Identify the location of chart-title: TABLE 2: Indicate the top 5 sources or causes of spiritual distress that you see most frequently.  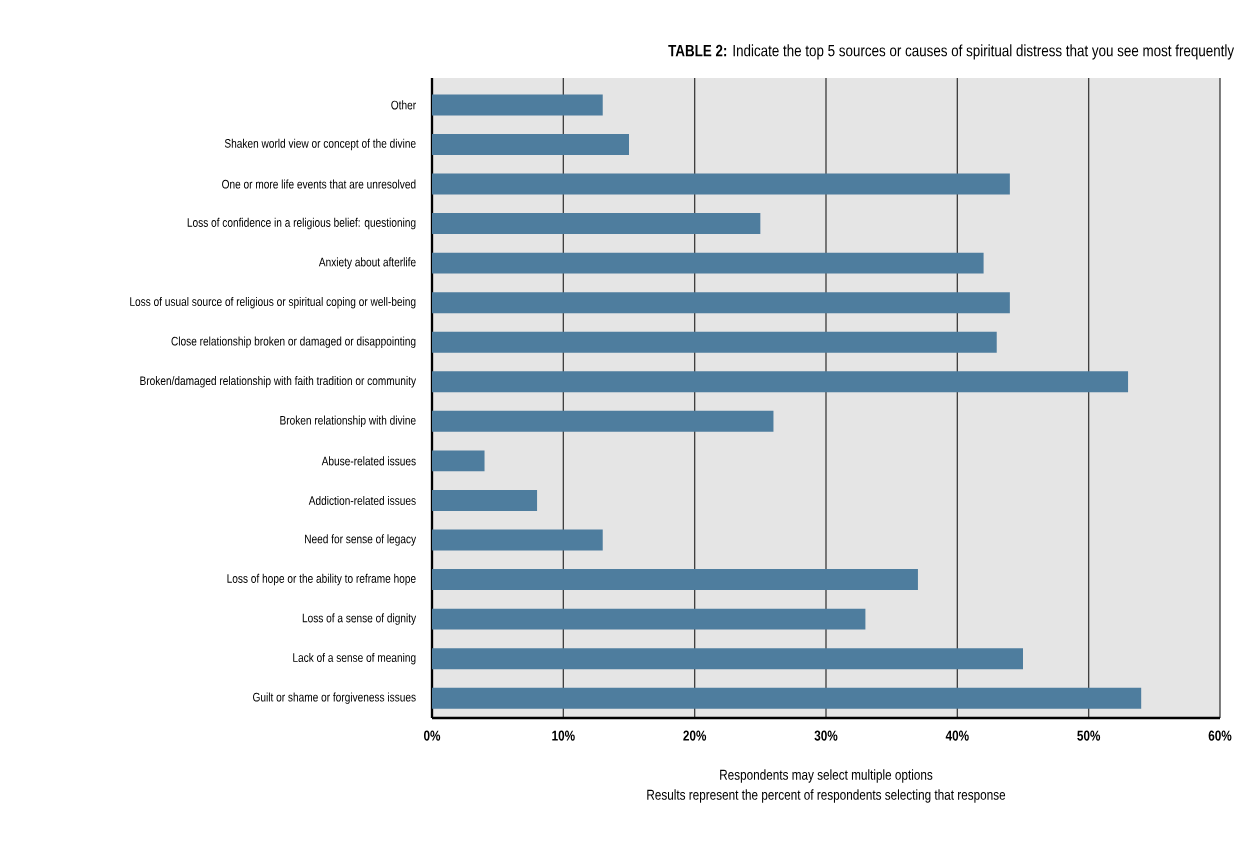
(951, 52).